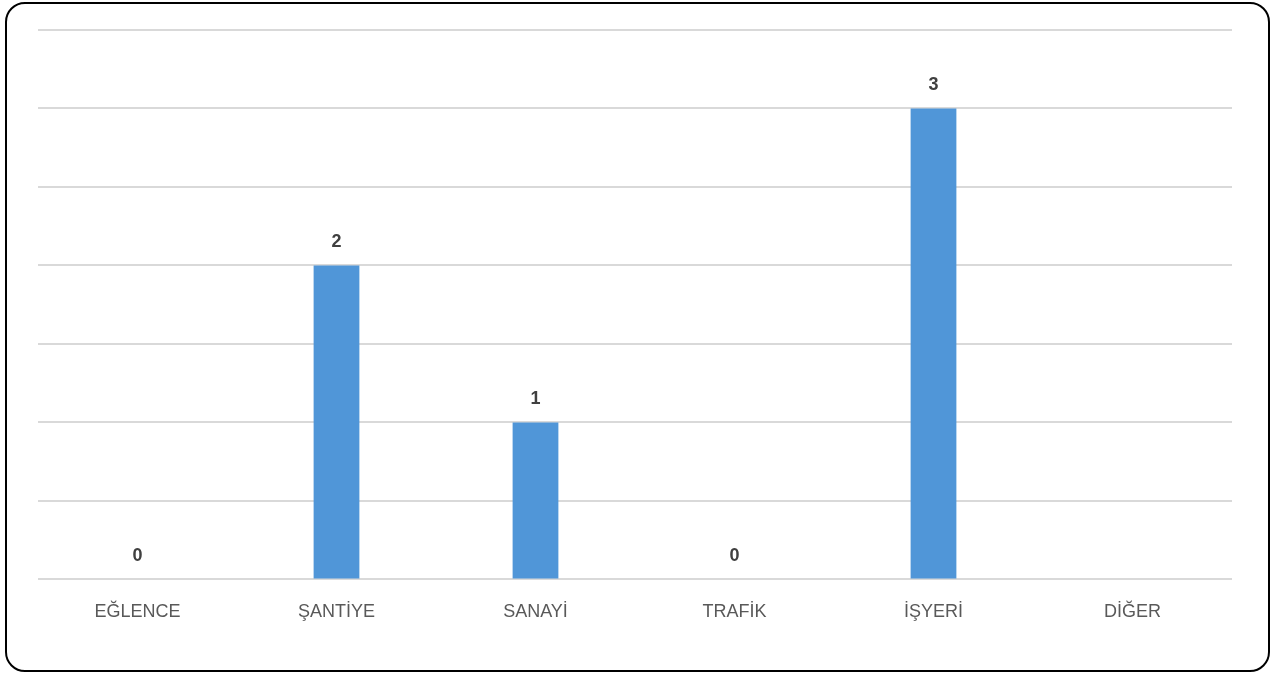 This screenshot has height=675, width=1274. What do you see at coordinates (137, 611) in the screenshot?
I see `x-tick-label: EĞLENCE` at bounding box center [137, 611].